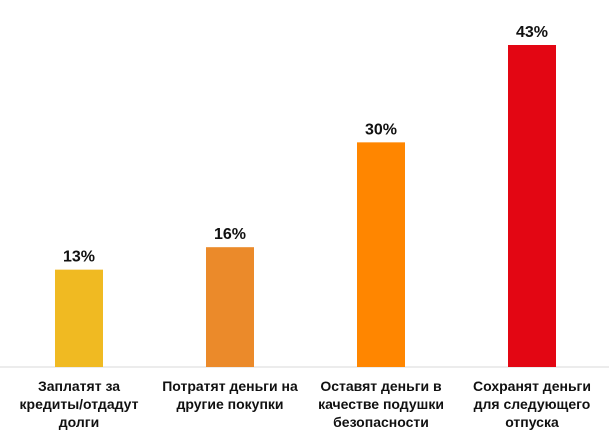  Describe the element at coordinates (230, 234) in the screenshot. I see `value-label-2: 16%` at that location.